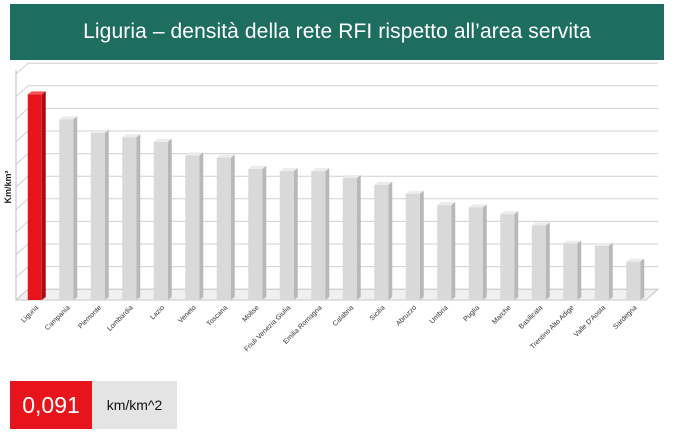 Image resolution: width=674 pixels, height=433 pixels. Describe the element at coordinates (250, 313) in the screenshot. I see `x-tick-label: Molise` at that location.